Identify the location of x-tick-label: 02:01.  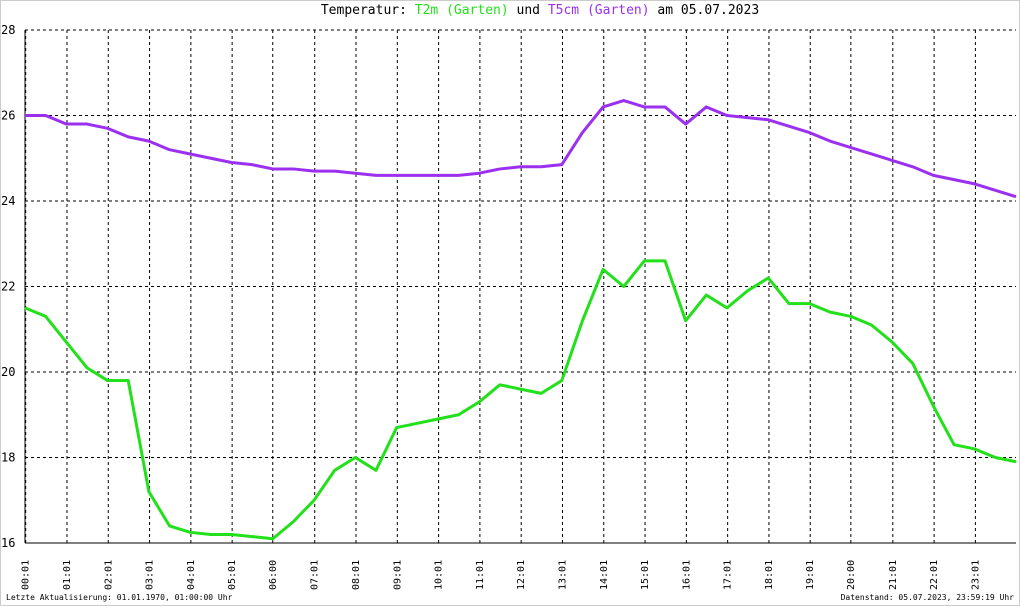
(108, 575).